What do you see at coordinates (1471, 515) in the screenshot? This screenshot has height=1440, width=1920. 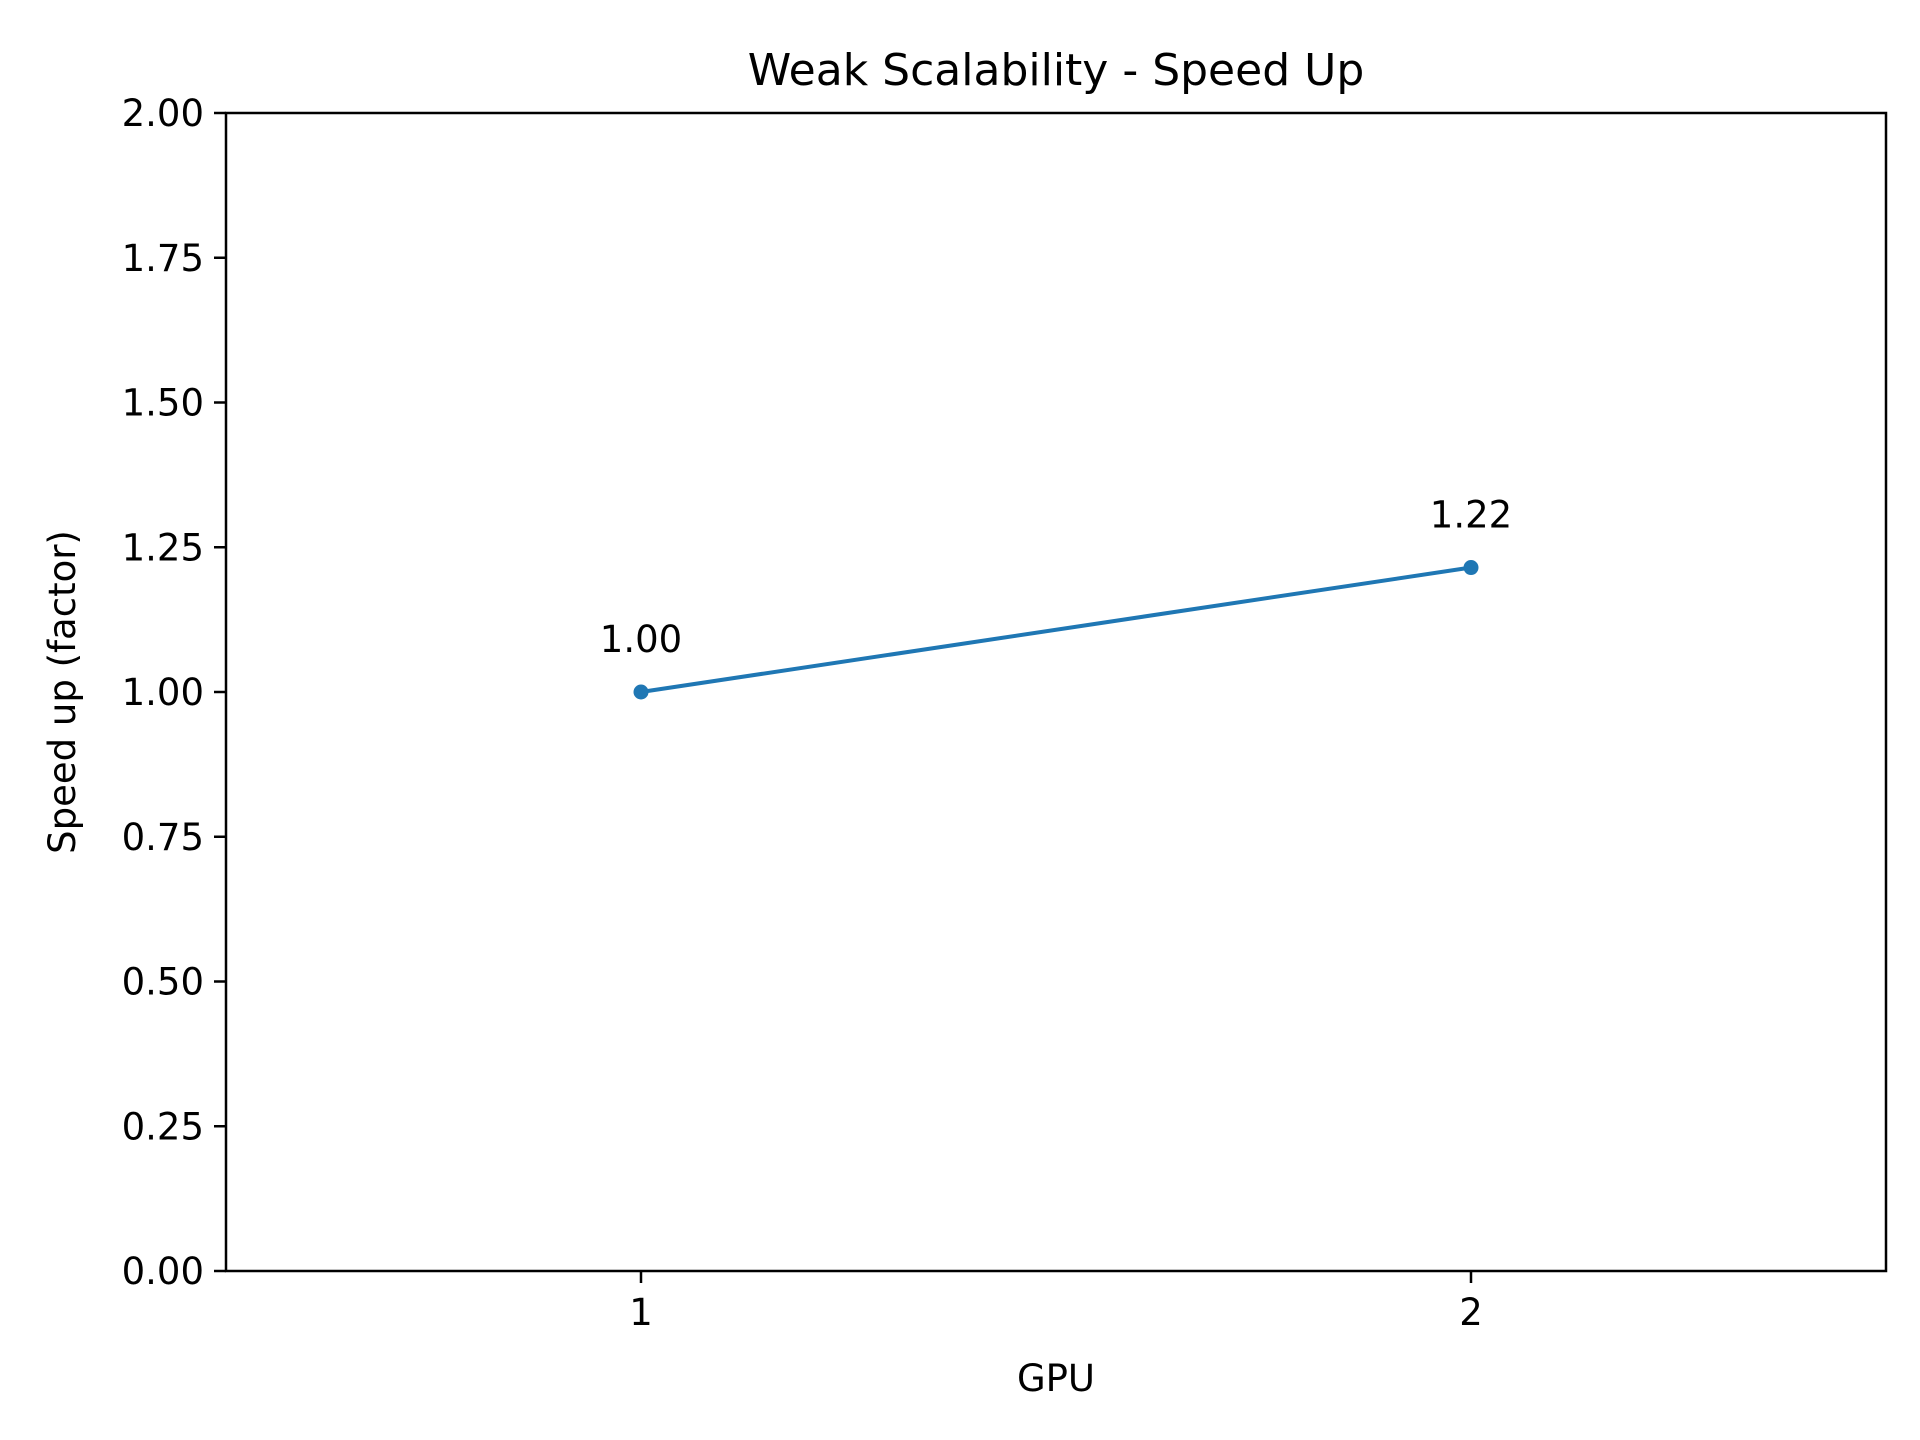 I see `data-label: 1.22` at bounding box center [1471, 515].